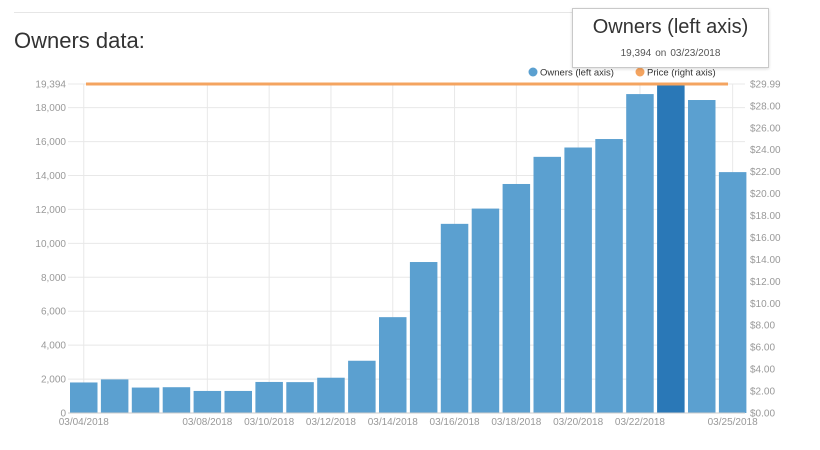 The image size is (820, 450). I want to click on page-title: Owners data:, so click(79, 40).